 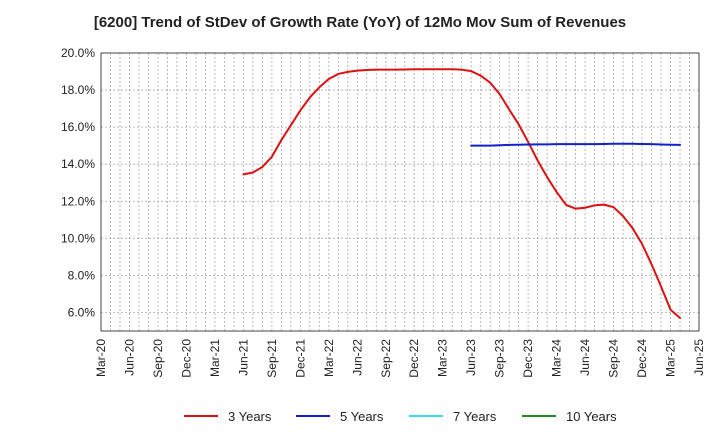 I want to click on y-tick-label: 6.0%, so click(x=82, y=312).